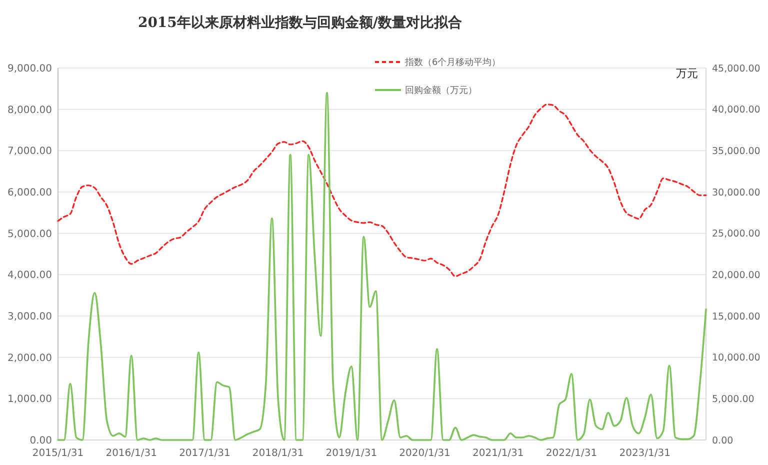 The height and width of the screenshot is (465, 768). I want to click on y-tick-label: 1,000.00, so click(29, 400).